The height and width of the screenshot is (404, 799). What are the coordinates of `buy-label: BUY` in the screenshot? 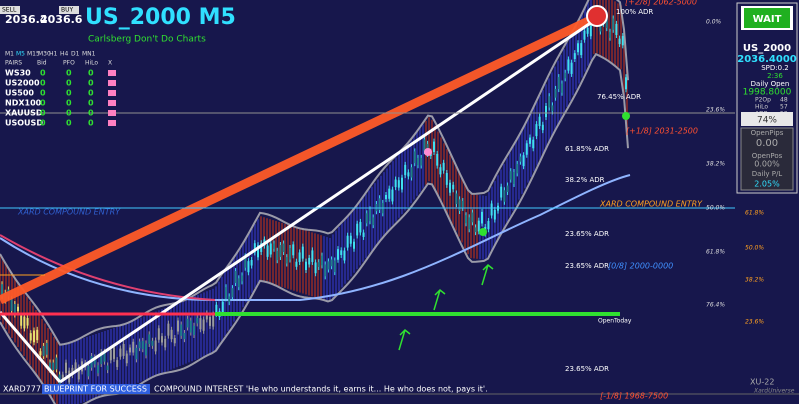 It's located at (67, 10).